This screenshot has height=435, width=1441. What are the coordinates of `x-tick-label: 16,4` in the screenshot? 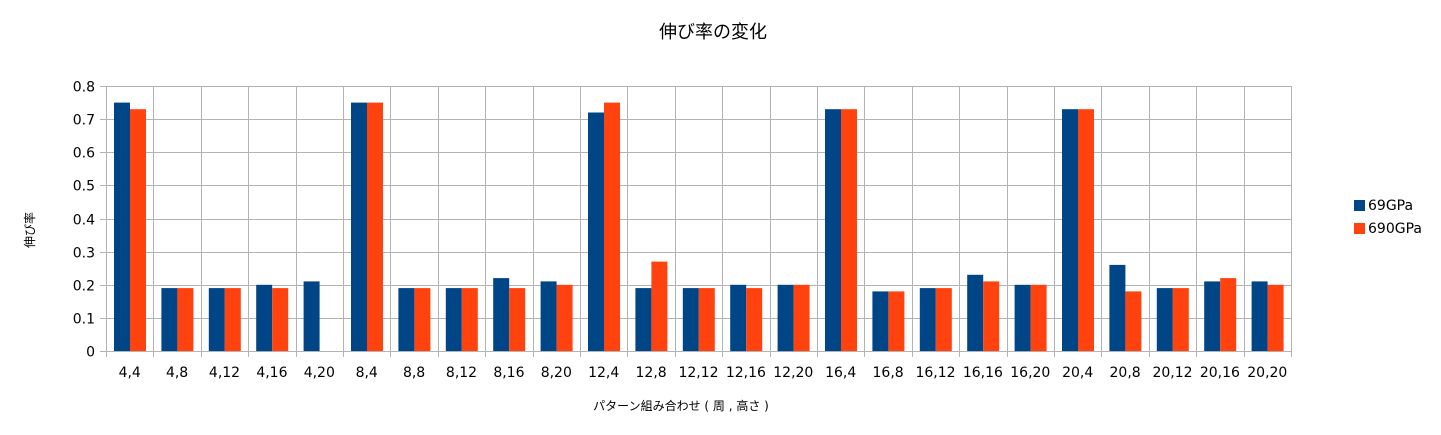 It's located at (840, 373).